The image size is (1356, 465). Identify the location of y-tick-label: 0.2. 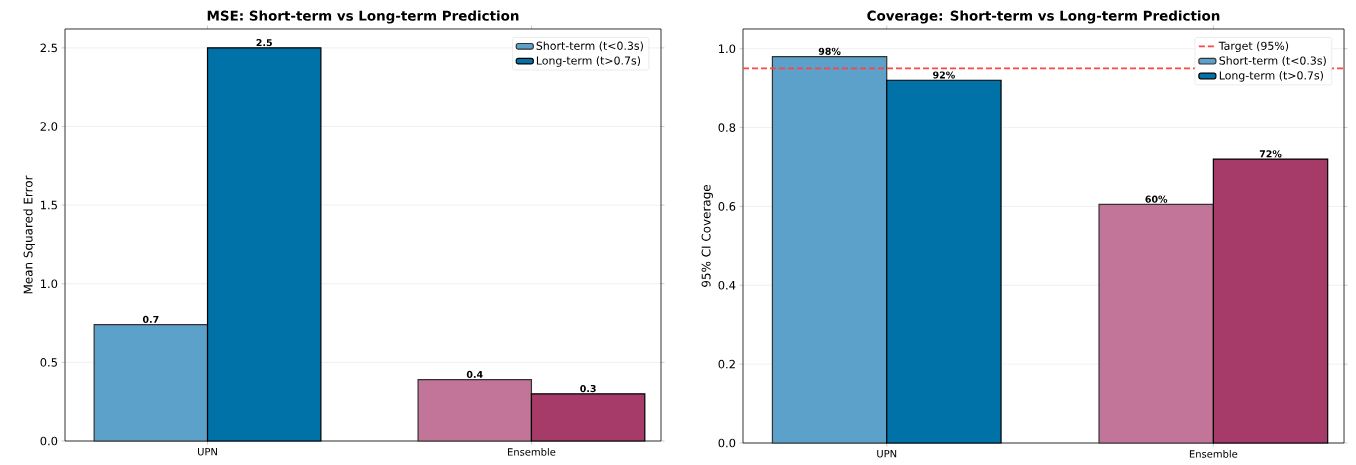
(726, 364).